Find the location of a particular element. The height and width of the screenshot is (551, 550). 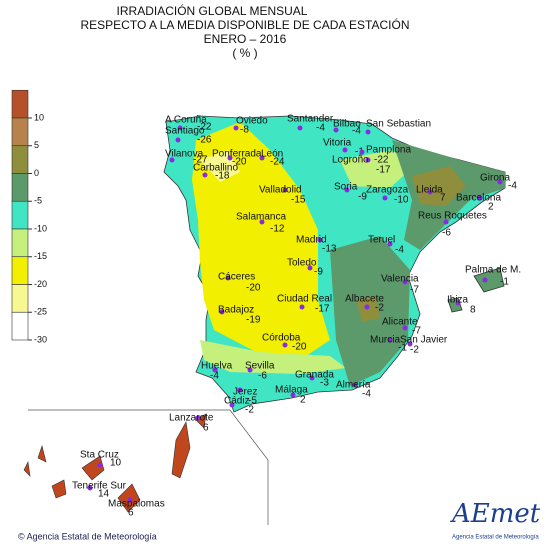

legend-tick-label: -5 is located at coordinates (38, 201).